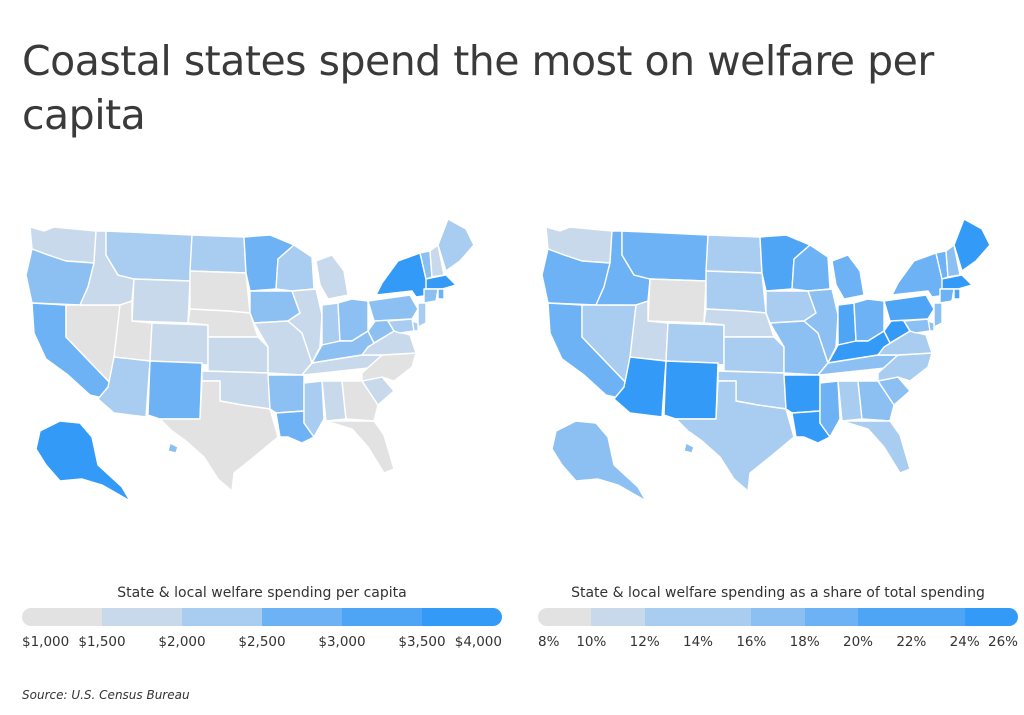 The image size is (1024, 715). I want to click on legend-tick-label: $3,000, so click(342, 642).